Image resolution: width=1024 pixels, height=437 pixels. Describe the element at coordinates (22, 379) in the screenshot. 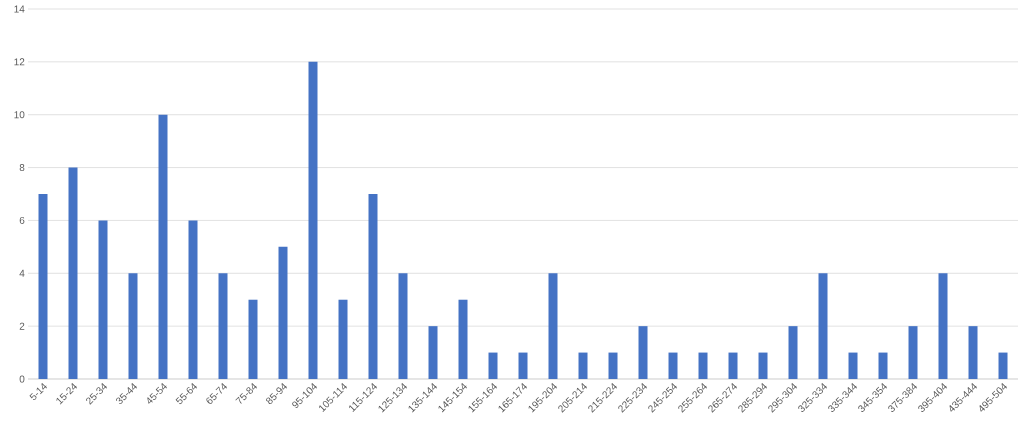

I see `y-tick-label: 0` at that location.